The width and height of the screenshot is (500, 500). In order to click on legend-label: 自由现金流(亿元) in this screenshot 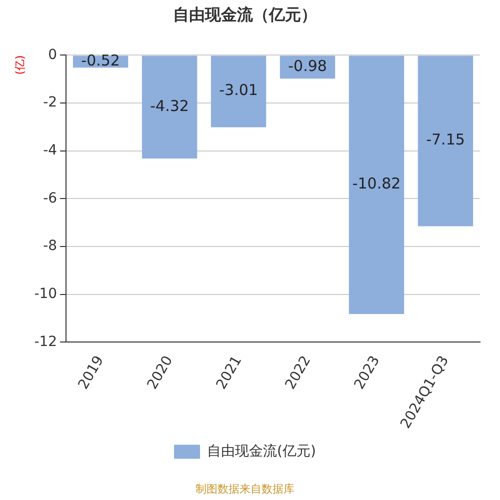, I will do `click(261, 451)`.